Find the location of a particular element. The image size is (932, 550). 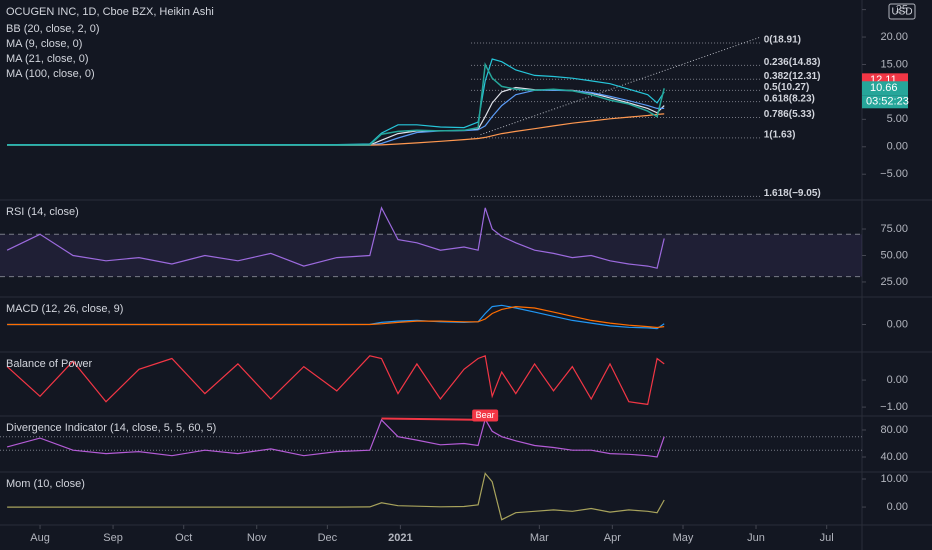

fib-label: 0.618(8.23) is located at coordinates (789, 98).